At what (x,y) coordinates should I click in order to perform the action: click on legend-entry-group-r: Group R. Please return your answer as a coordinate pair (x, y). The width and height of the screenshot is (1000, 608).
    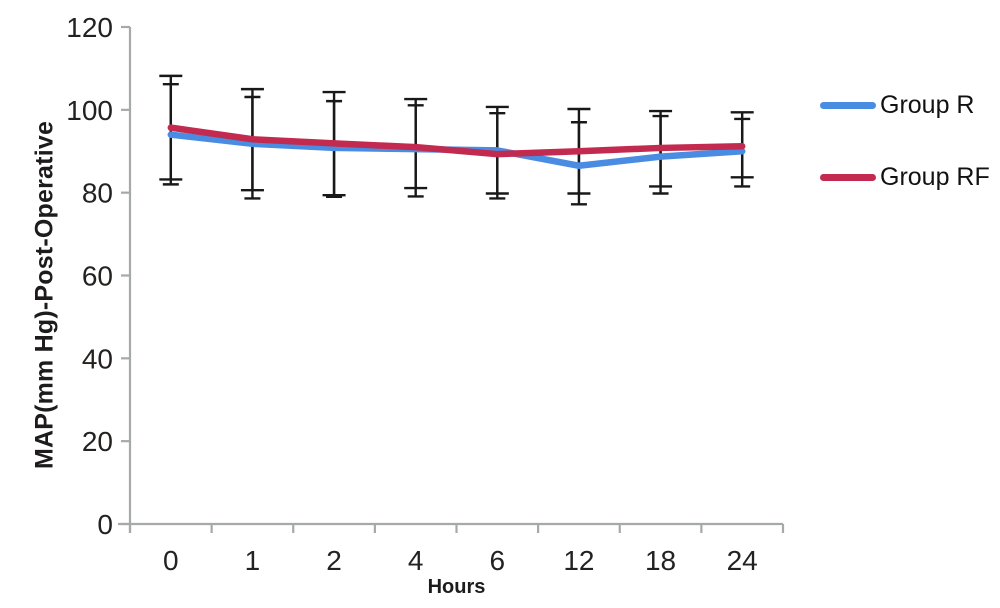
    Looking at the image, I should click on (905, 105).